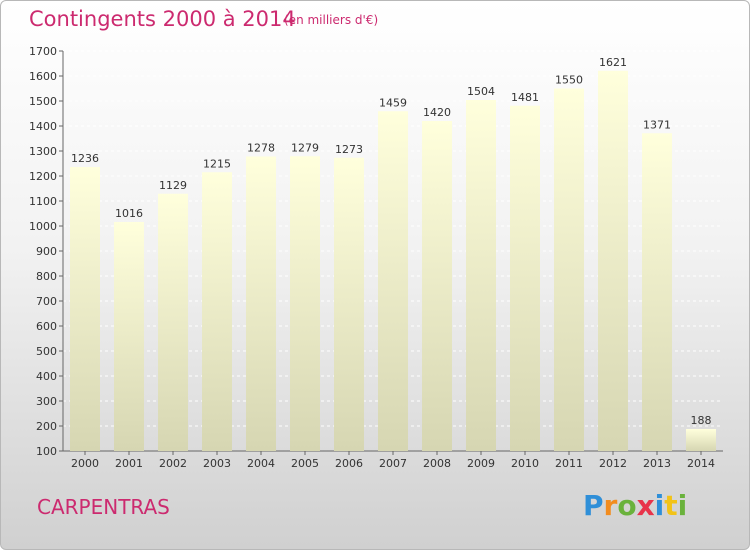 This screenshot has height=550, width=750. I want to click on y-tick-label: 1400, so click(43, 126).